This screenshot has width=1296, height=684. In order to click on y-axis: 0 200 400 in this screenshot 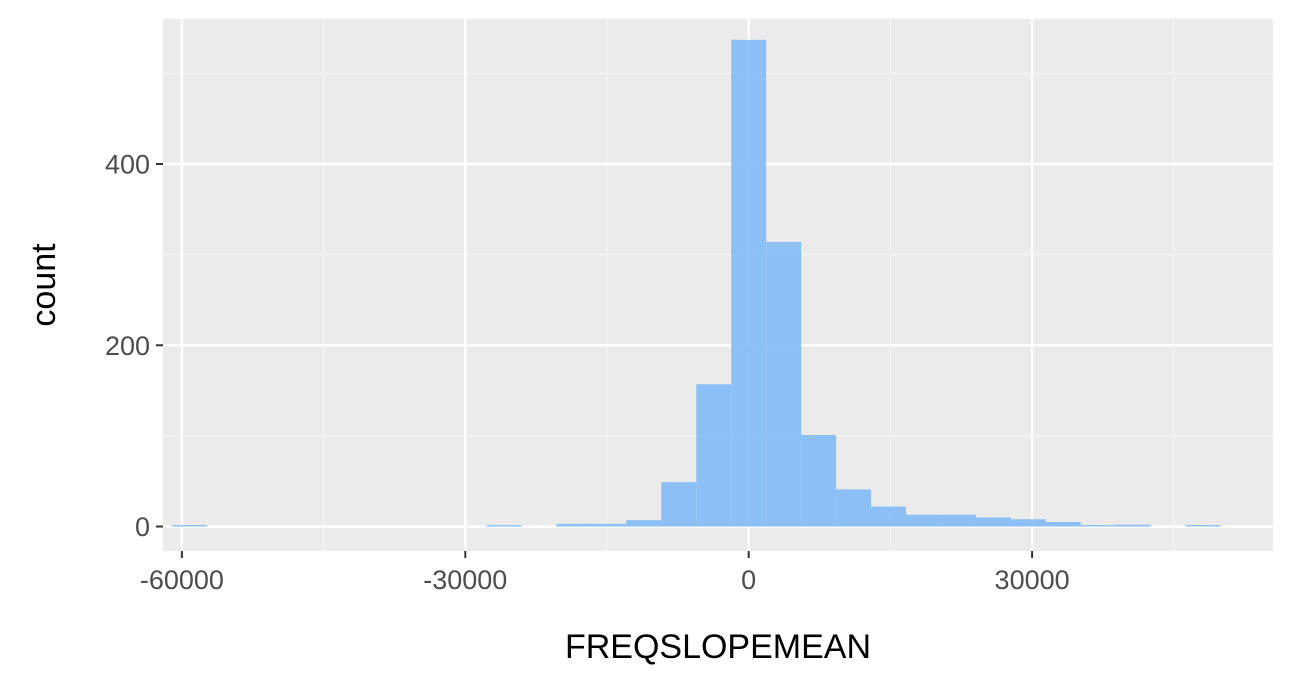, I will do `click(134, 346)`.